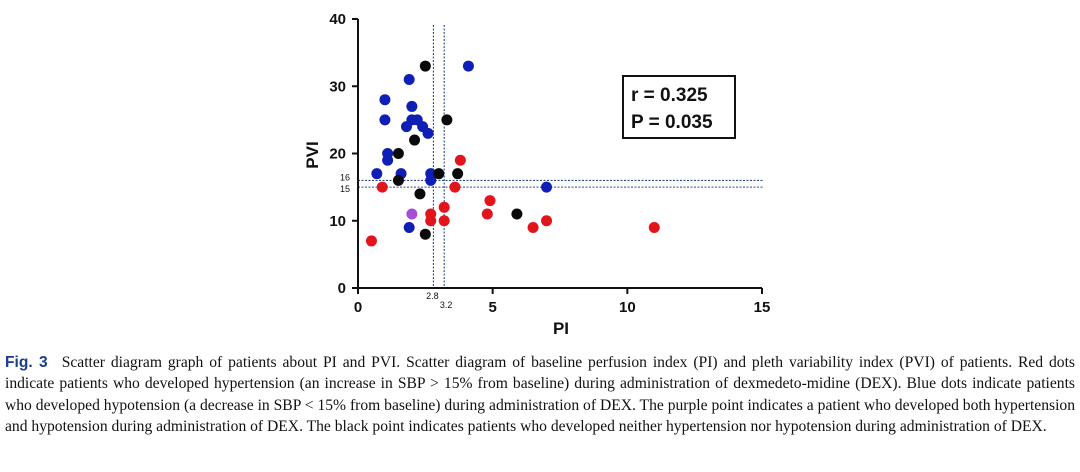 This screenshot has width=1080, height=472. What do you see at coordinates (446, 305) in the screenshot?
I see `vertical-reference-label: 3.2` at bounding box center [446, 305].